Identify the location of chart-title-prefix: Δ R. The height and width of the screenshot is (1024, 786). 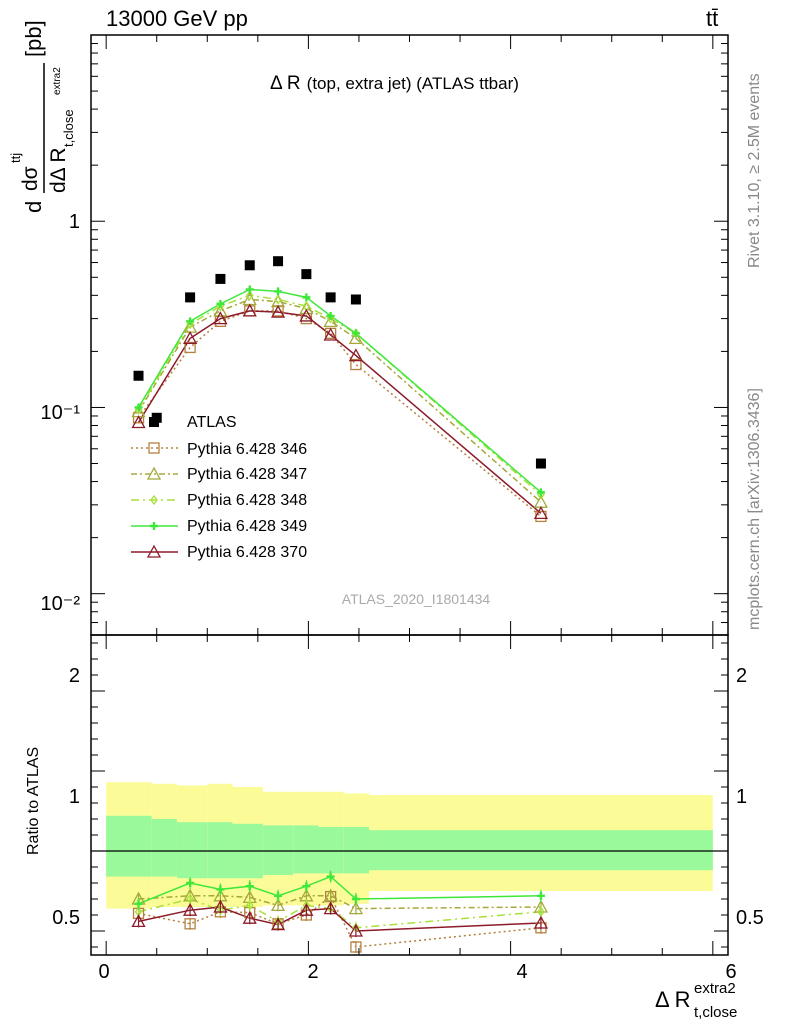
(285, 83).